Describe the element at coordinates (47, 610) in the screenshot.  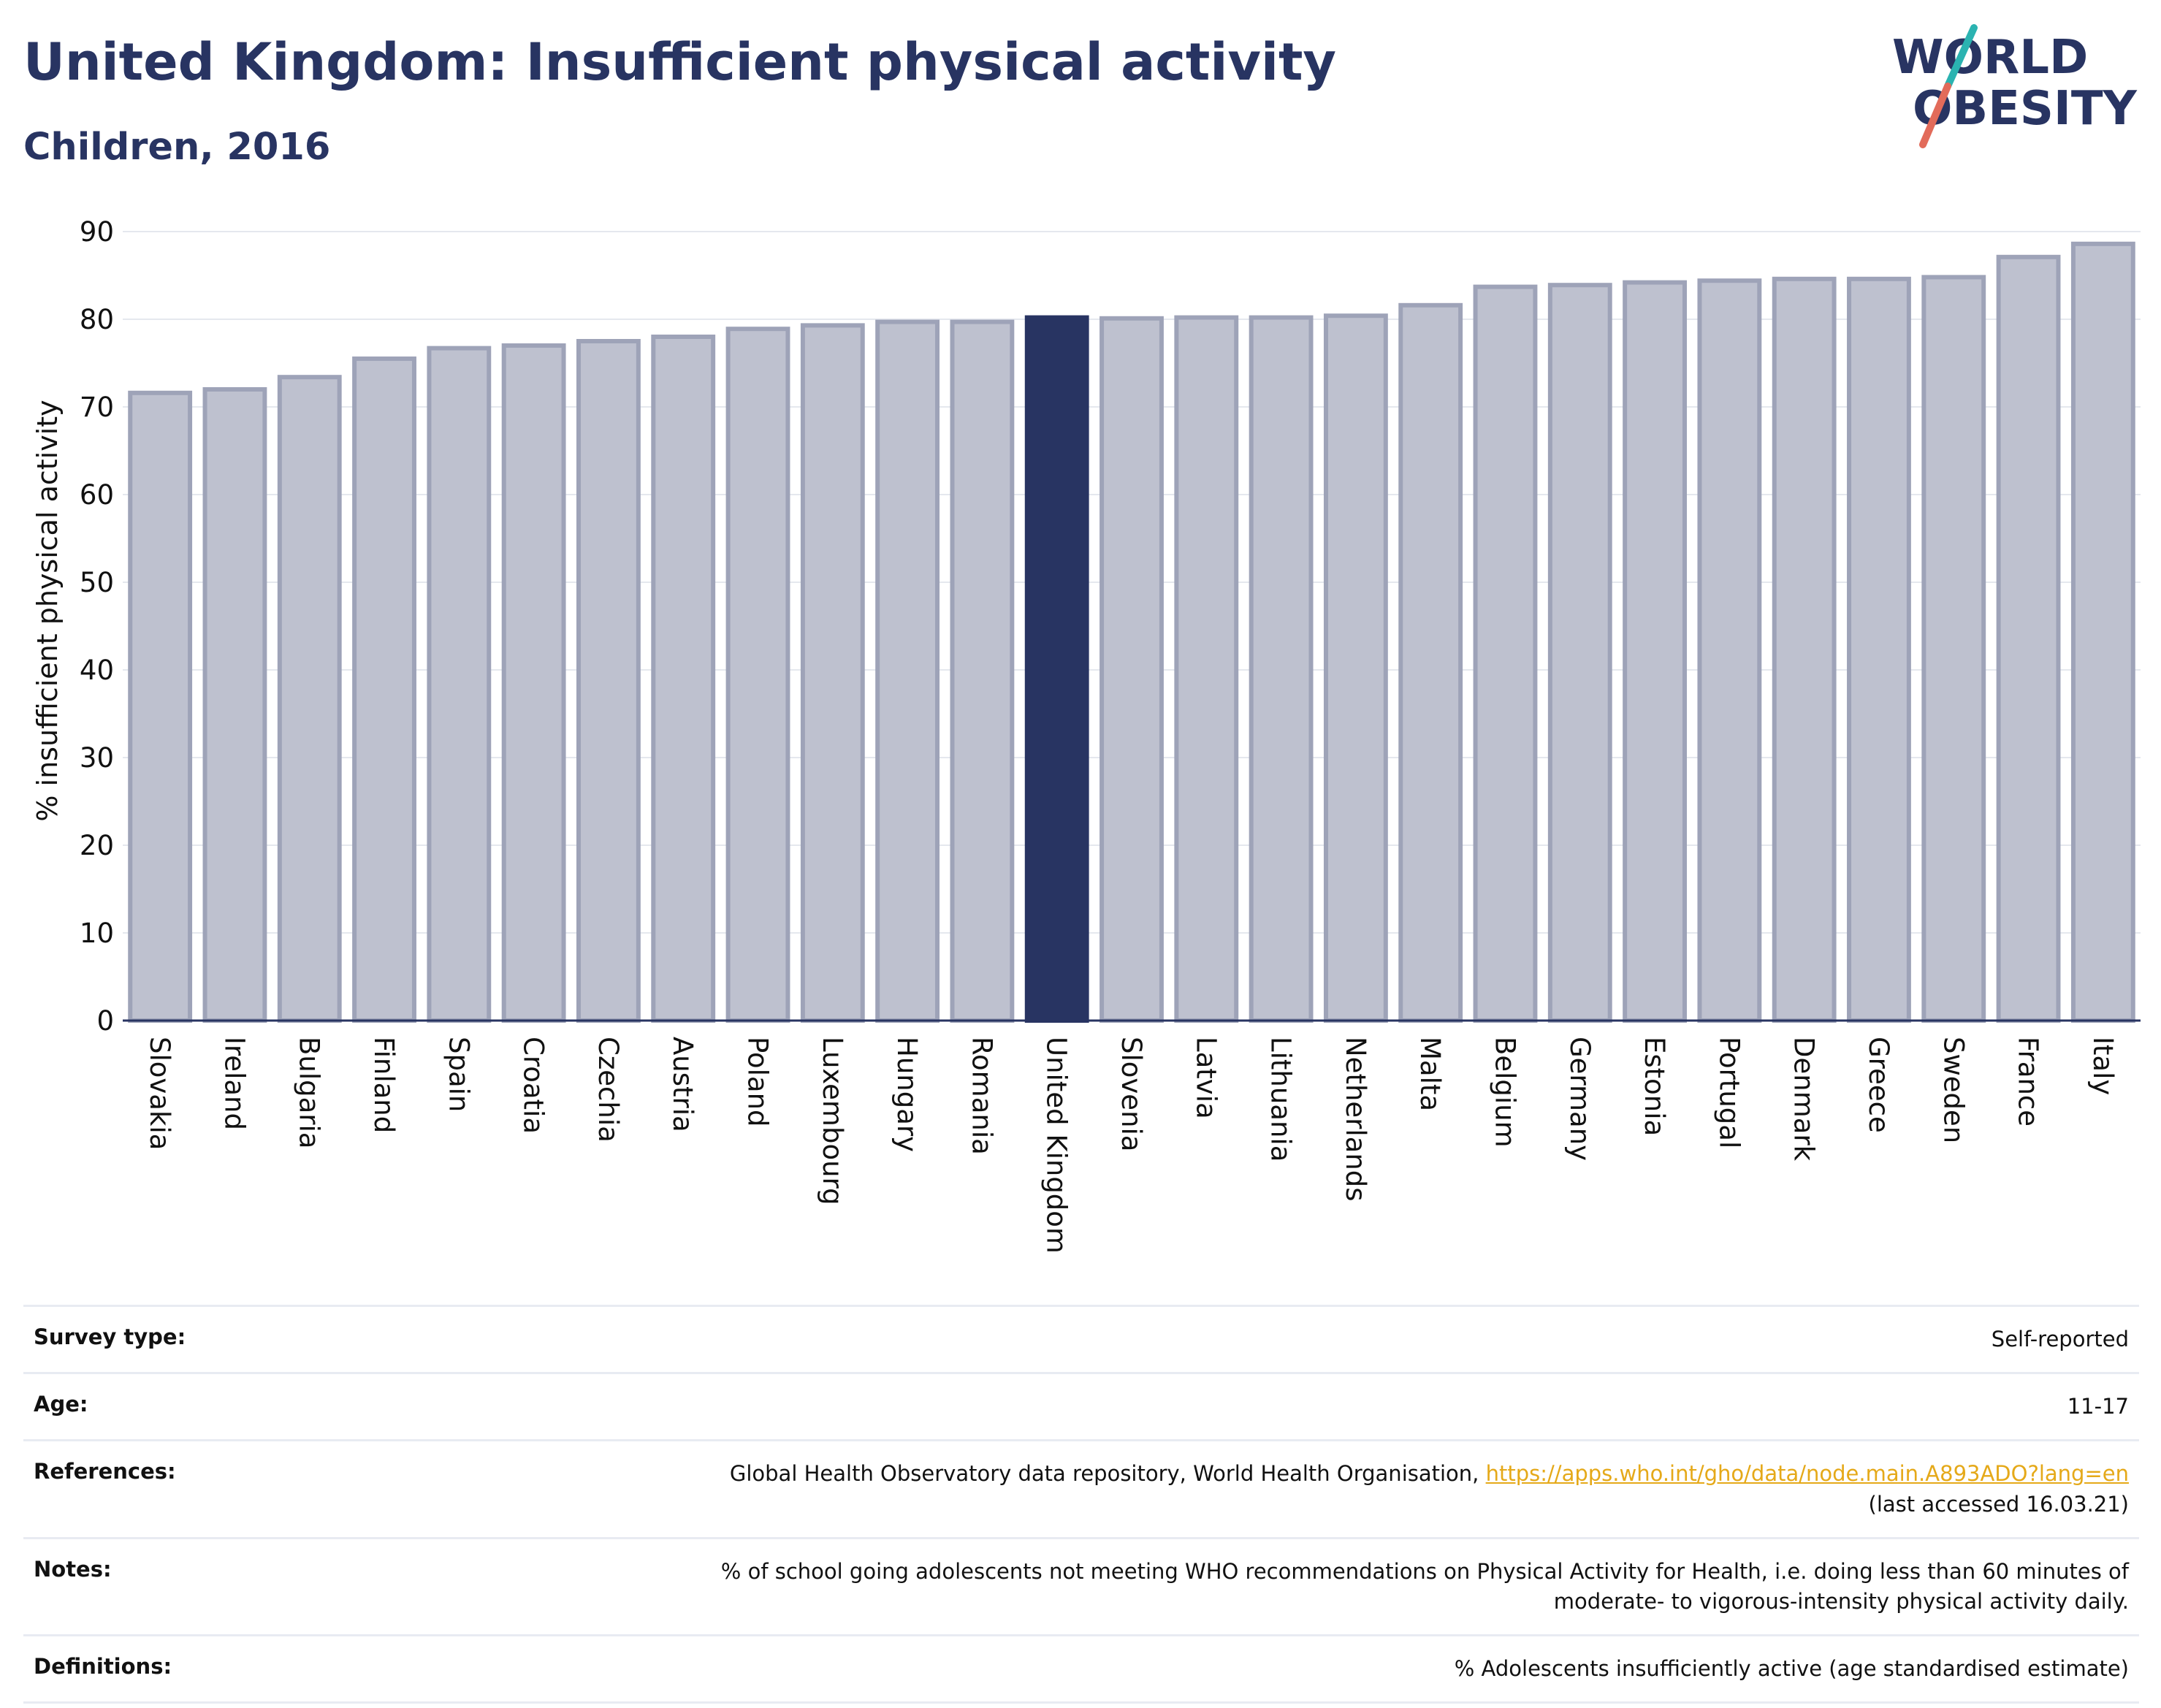
I see `y-axis-label: % insufficient physical activity` at that location.